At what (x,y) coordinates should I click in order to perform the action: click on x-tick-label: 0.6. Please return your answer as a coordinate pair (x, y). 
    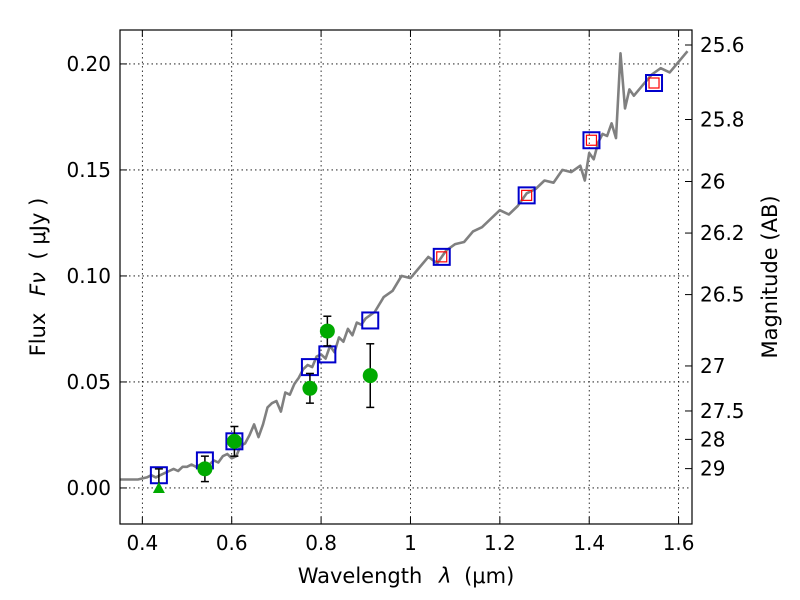
    Looking at the image, I should click on (232, 543).